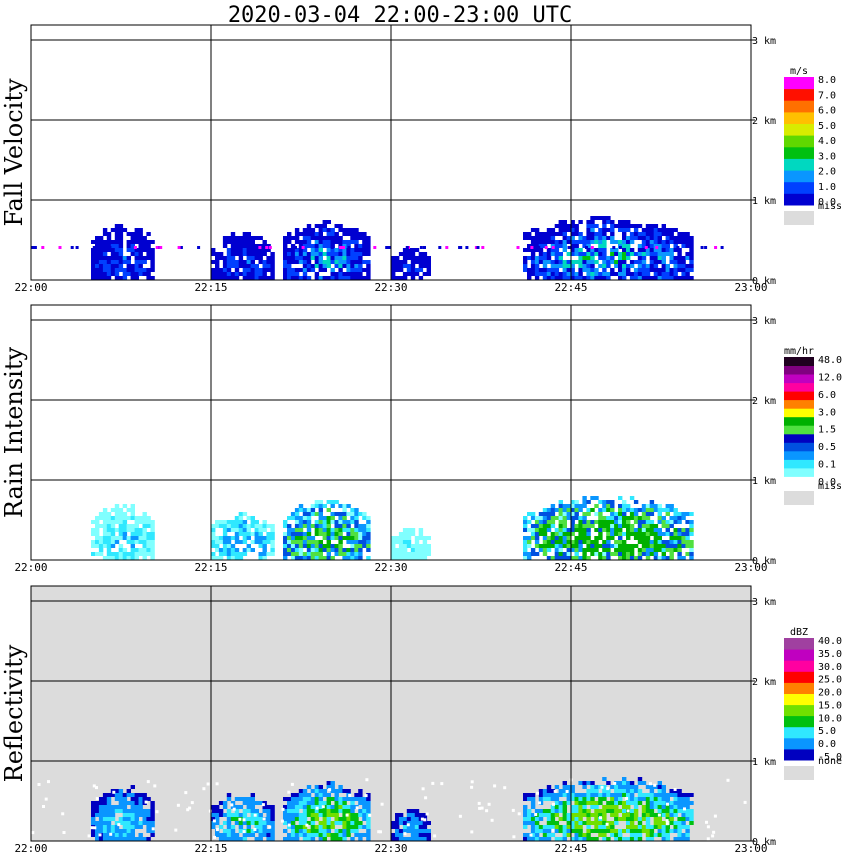  I want to click on colorbar-swatch, so click(799, 677).